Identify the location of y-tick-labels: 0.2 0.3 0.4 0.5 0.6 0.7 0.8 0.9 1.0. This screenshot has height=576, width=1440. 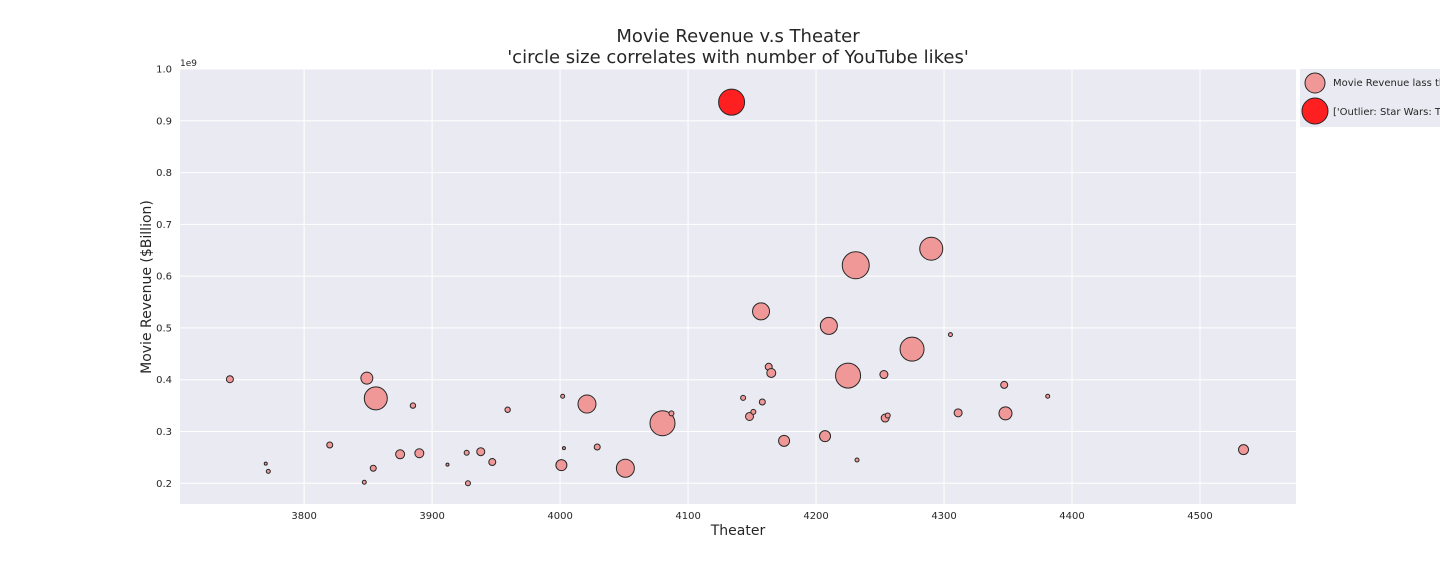
(164, 277).